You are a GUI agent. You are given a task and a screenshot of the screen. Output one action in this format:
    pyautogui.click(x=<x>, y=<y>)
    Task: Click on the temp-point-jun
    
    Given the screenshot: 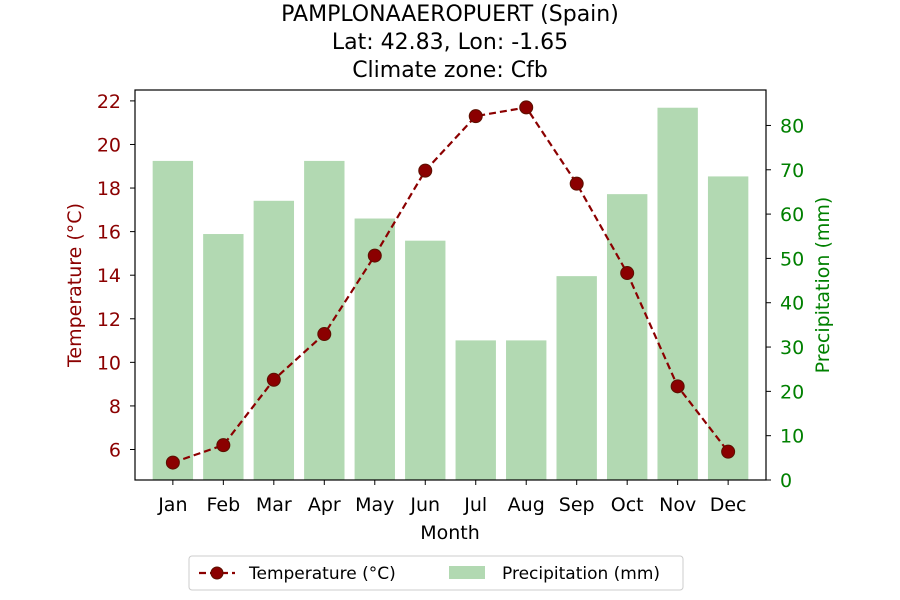 What is the action you would take?
    pyautogui.click(x=425, y=170)
    